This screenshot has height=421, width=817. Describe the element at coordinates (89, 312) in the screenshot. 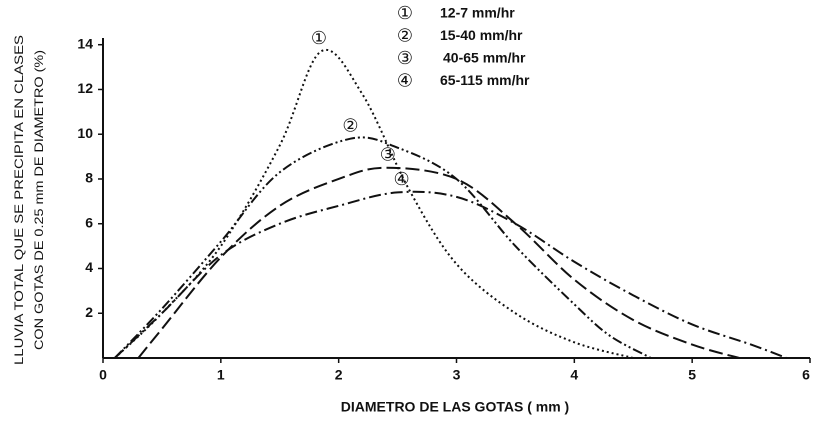

I see `y-tick-label: 2` at that location.